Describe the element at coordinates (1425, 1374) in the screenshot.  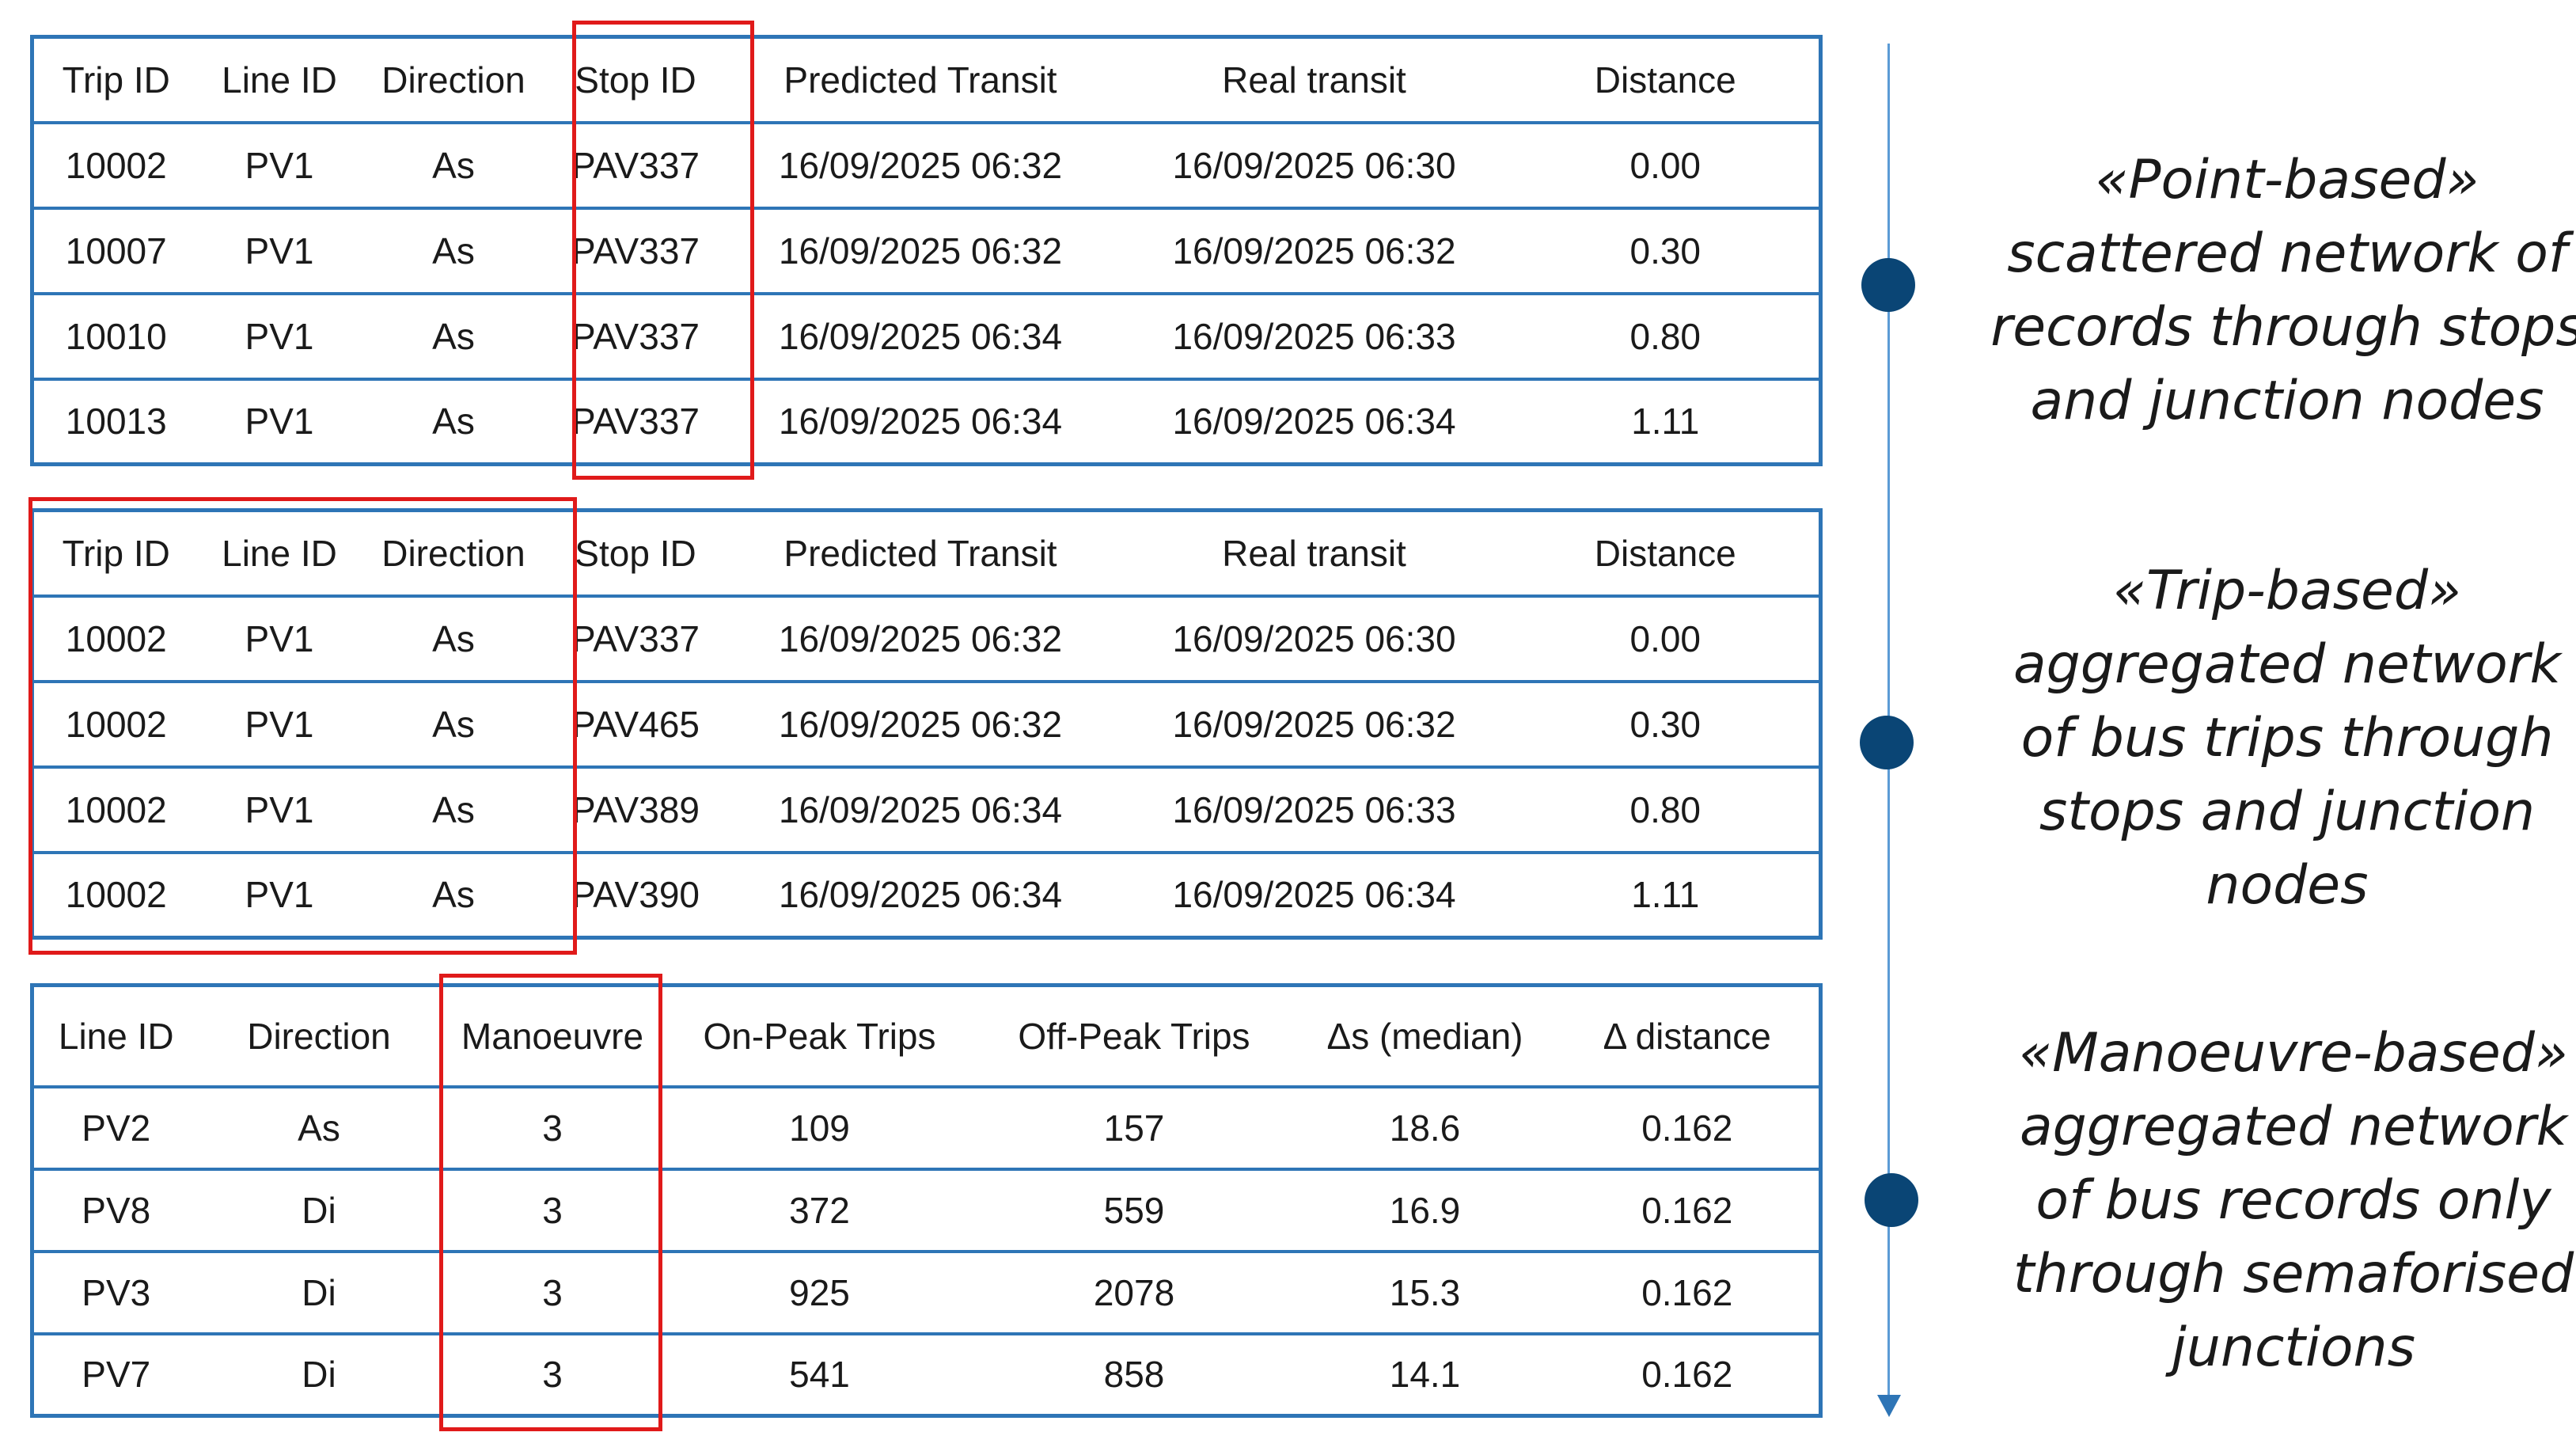
I see `table-cell: 14.1` at that location.